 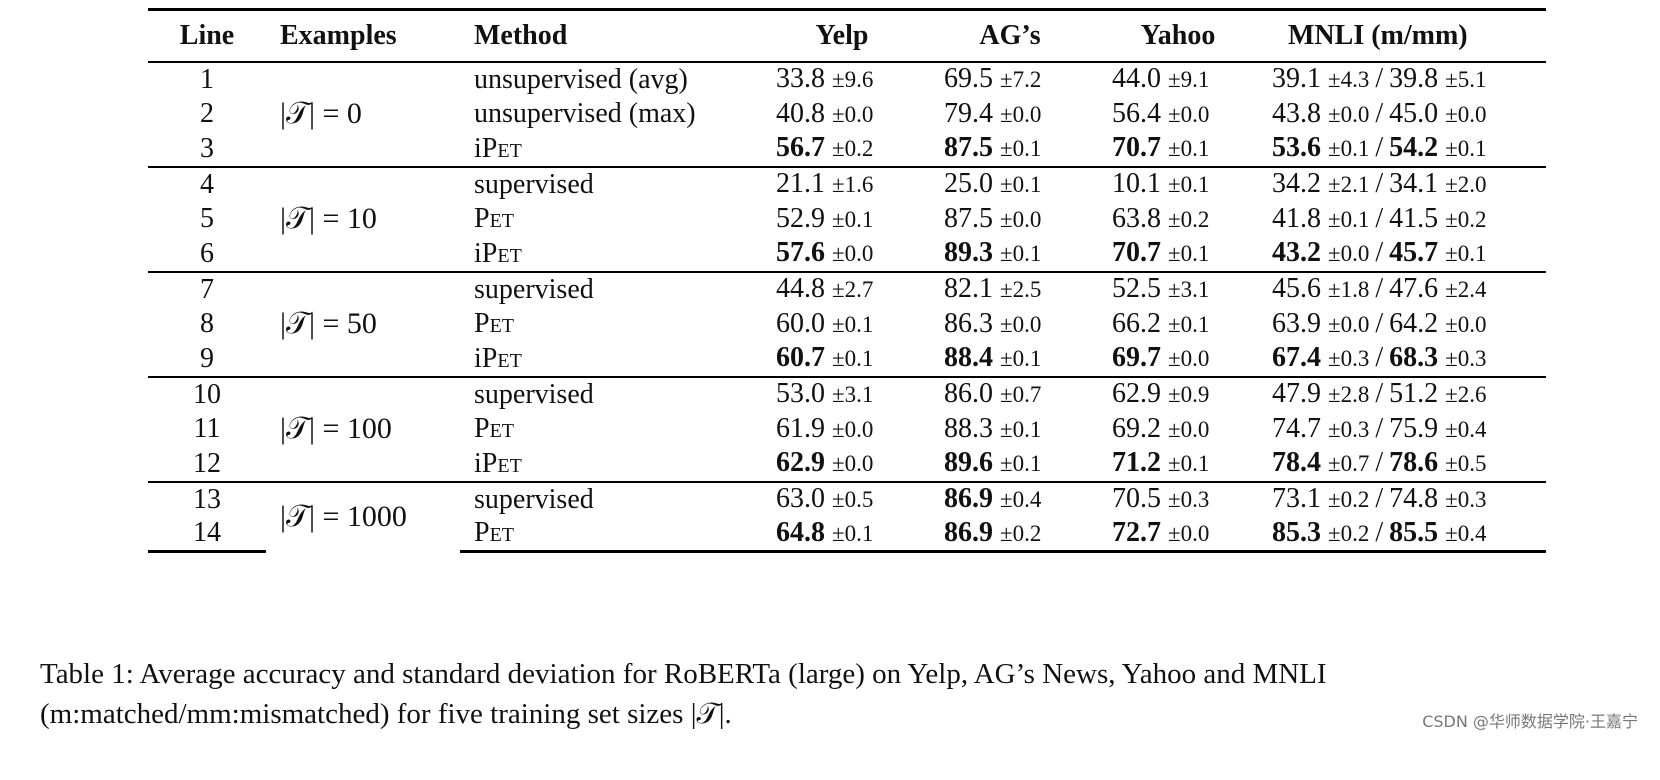 I want to click on cell-mnli: 43.2 ±0.0/45.7 ±0.1, so click(x=1404, y=254).